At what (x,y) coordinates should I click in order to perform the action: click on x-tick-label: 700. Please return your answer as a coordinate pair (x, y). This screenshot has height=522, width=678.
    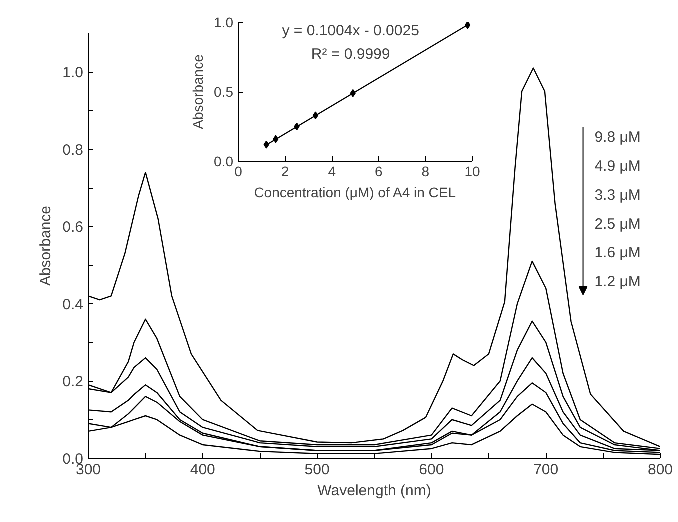
    Looking at the image, I should click on (546, 470).